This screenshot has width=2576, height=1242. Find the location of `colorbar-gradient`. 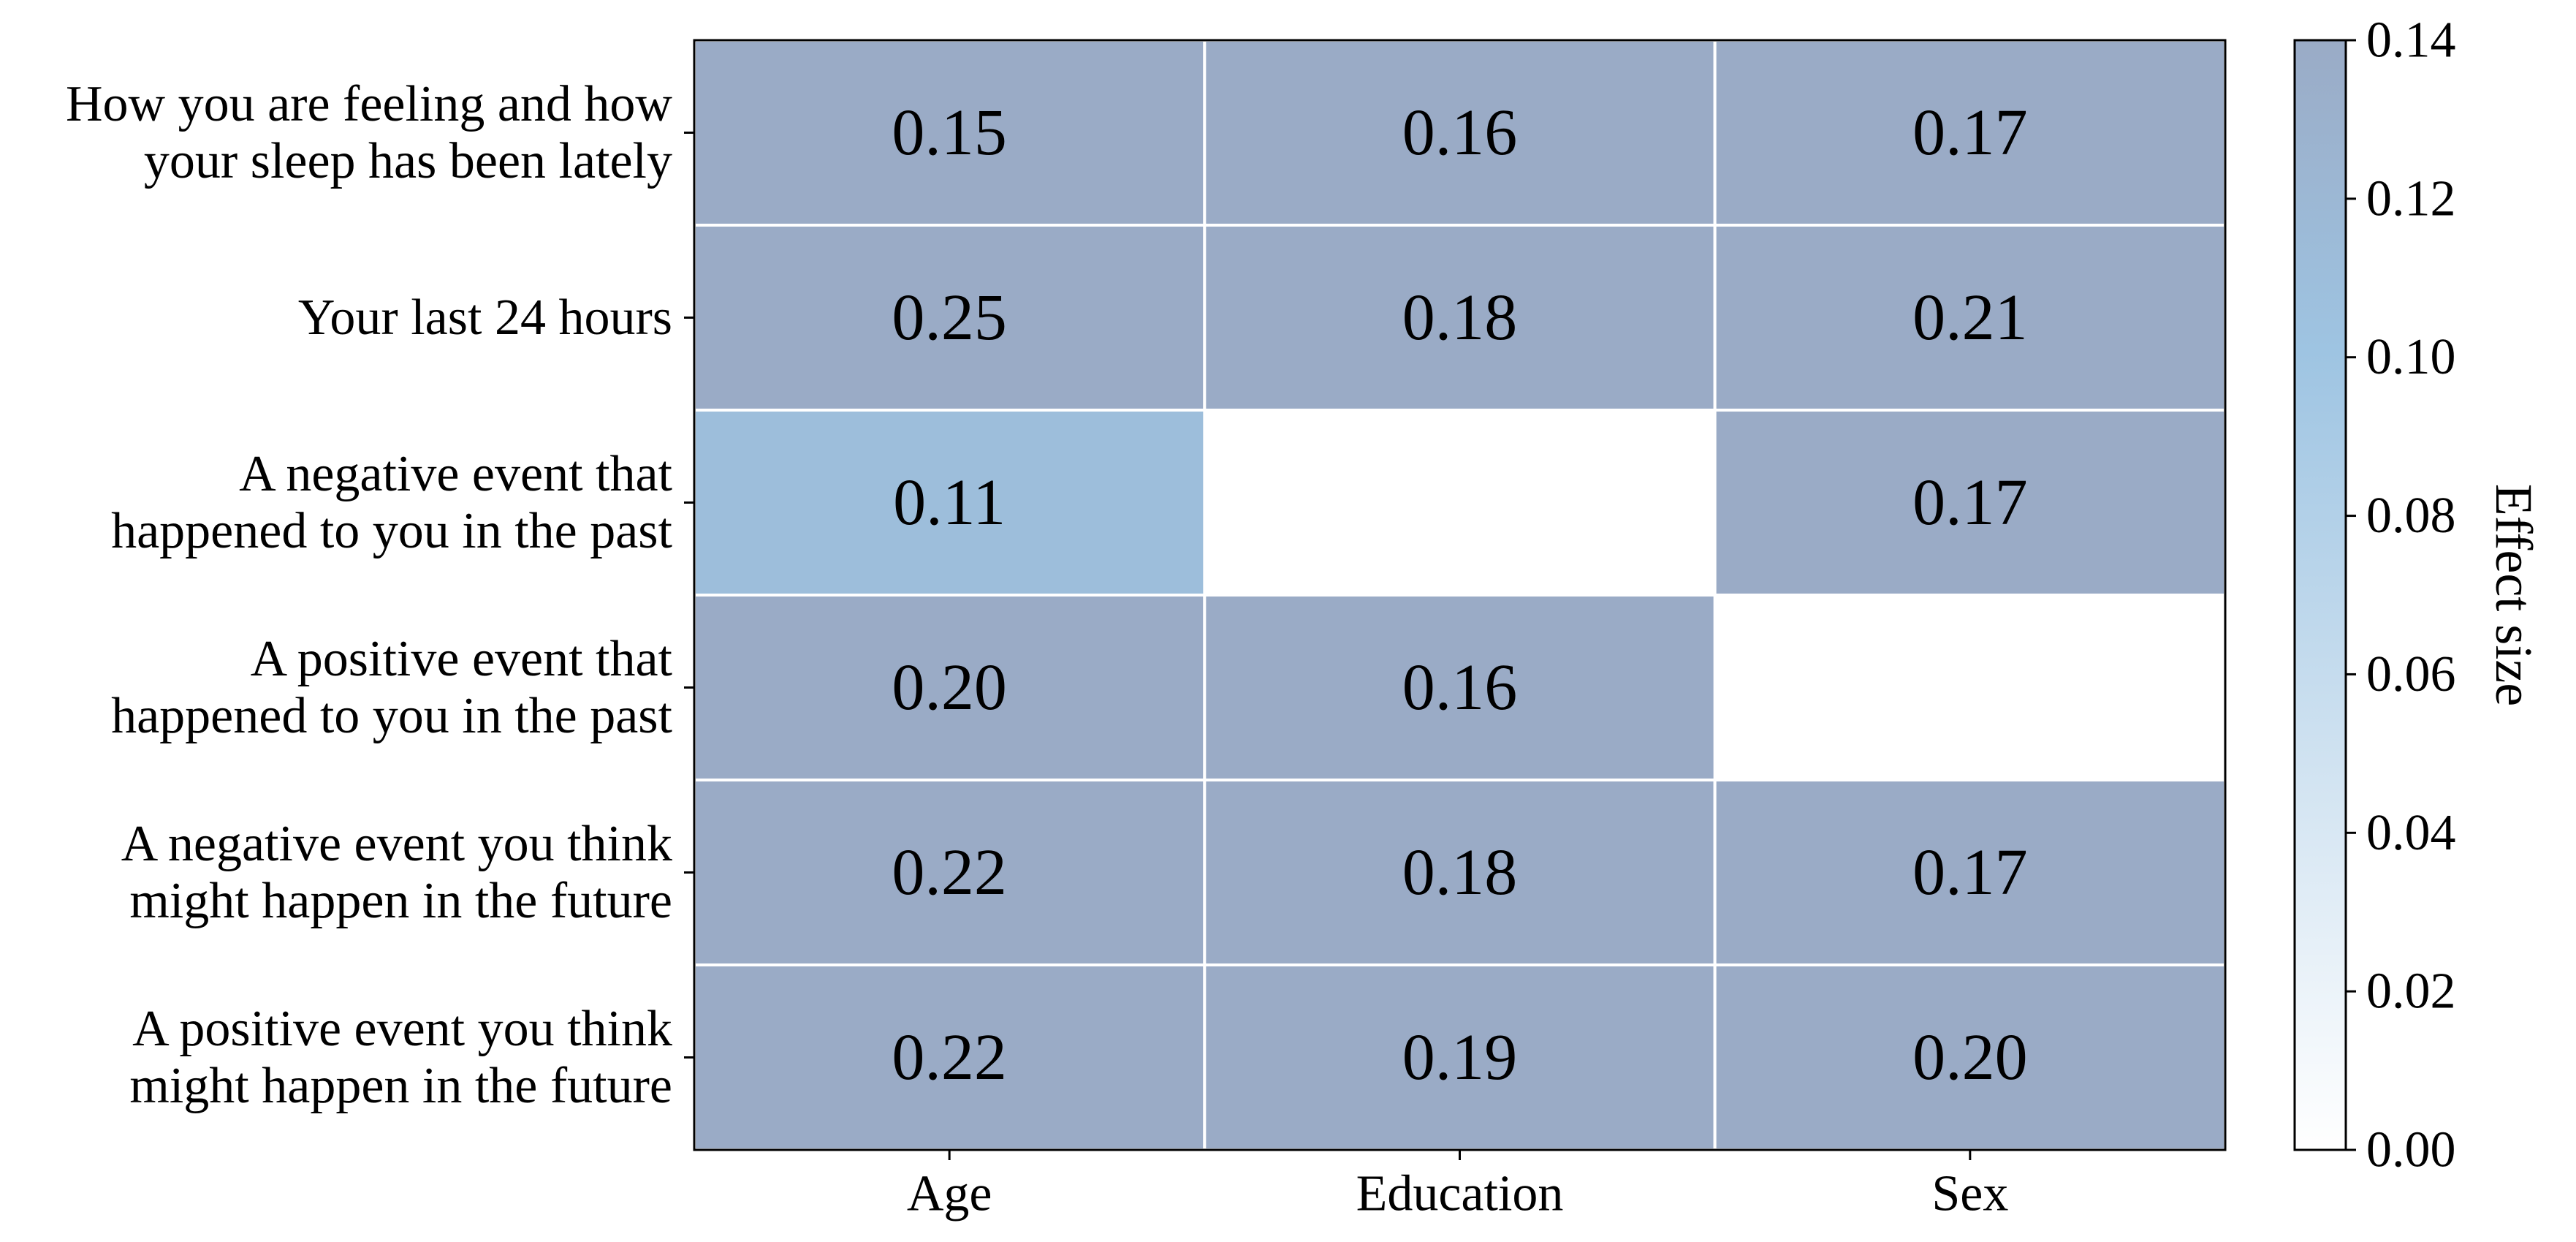

colorbar-gradient is located at coordinates (2320, 595).